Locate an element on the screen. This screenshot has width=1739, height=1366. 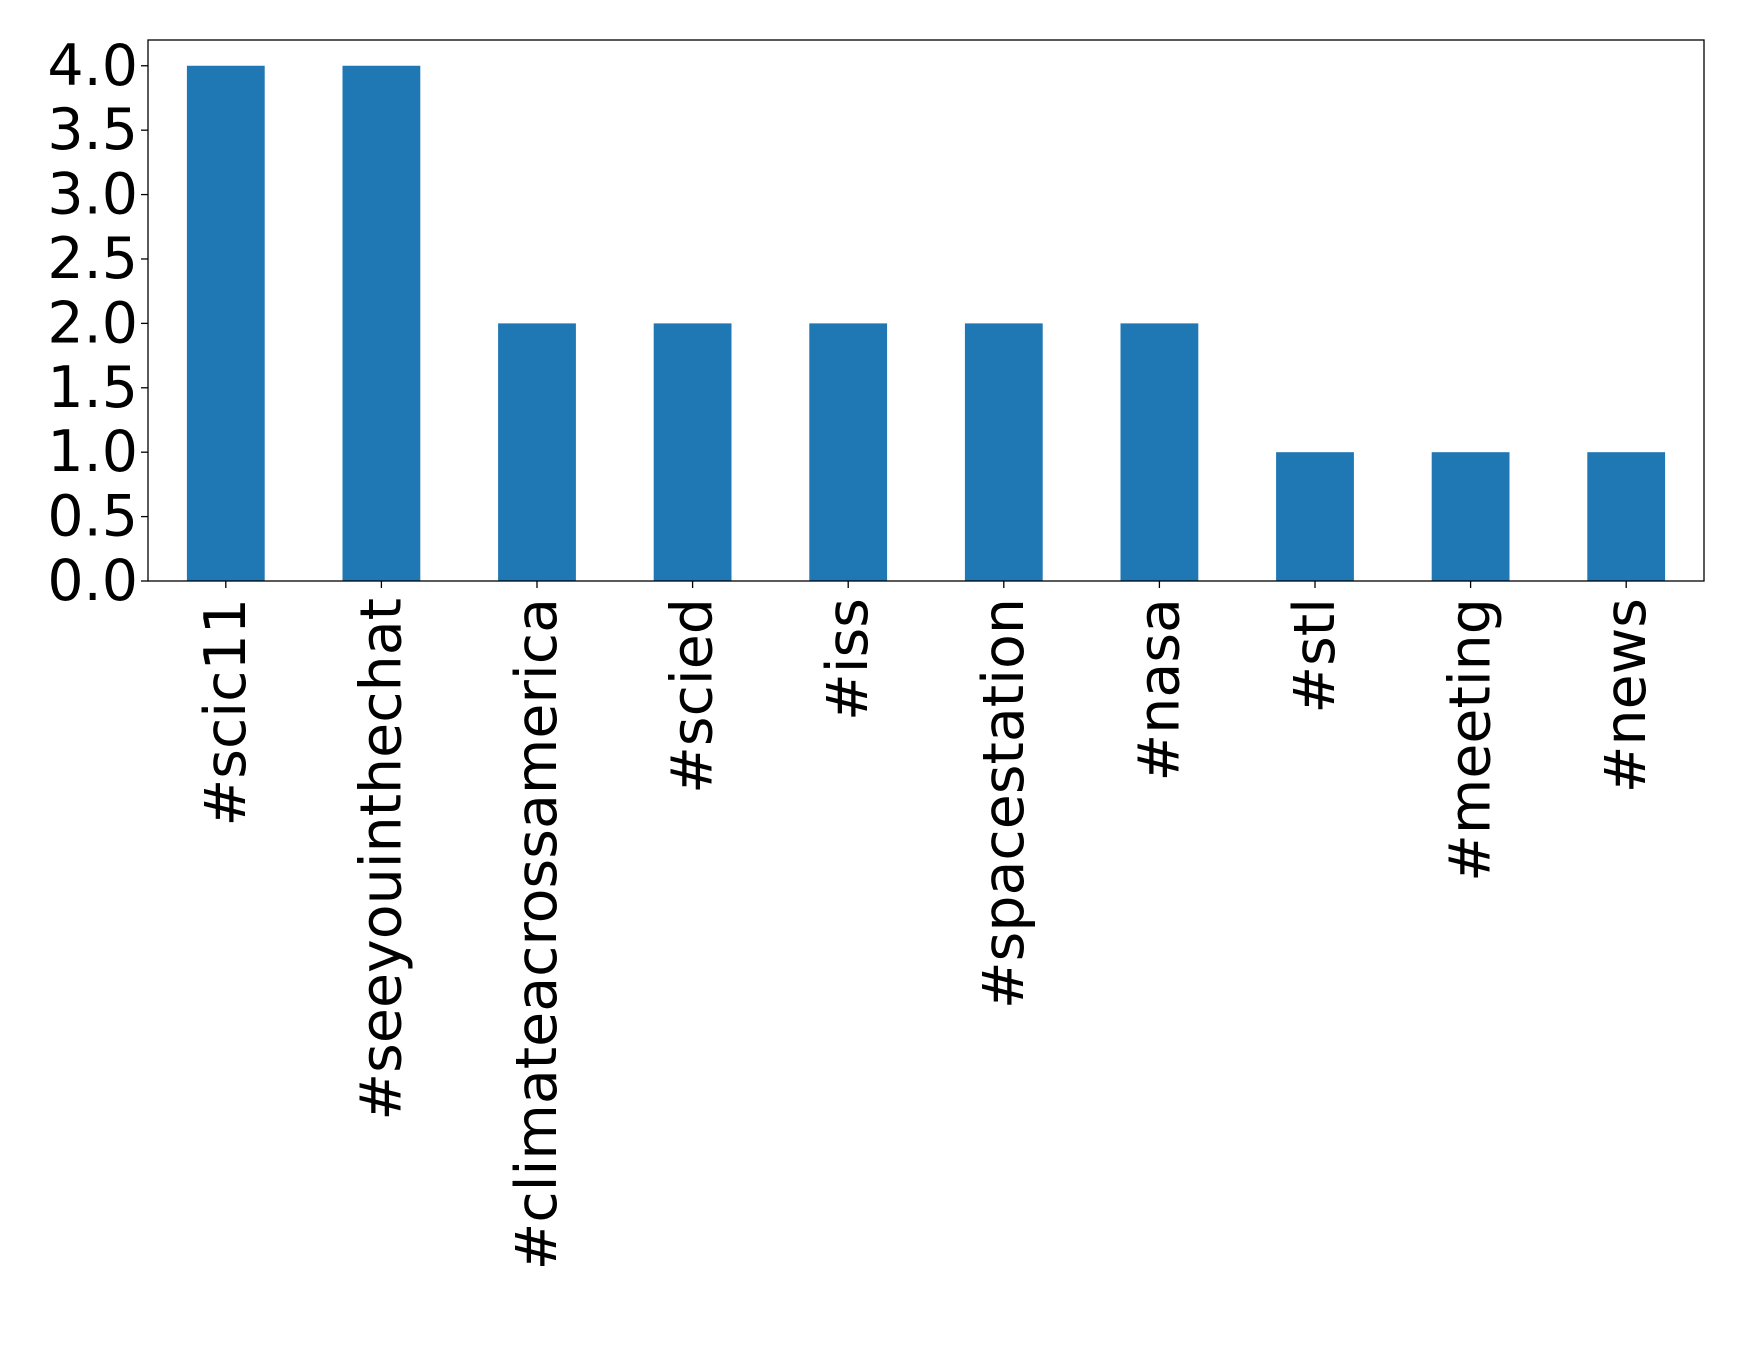
bar-scied is located at coordinates (692, 452).